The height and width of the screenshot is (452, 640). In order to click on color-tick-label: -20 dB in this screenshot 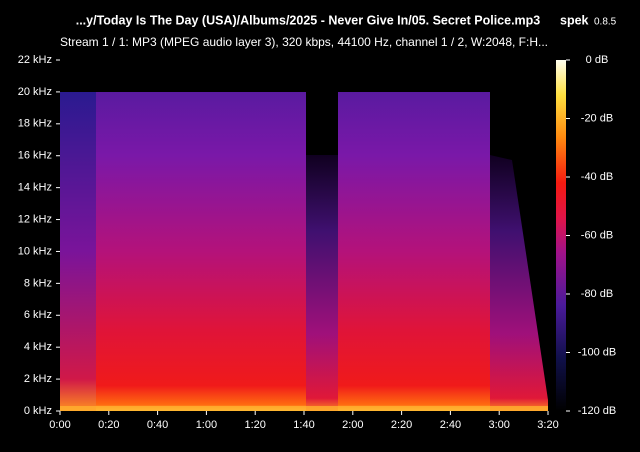, I will do `click(597, 118)`.